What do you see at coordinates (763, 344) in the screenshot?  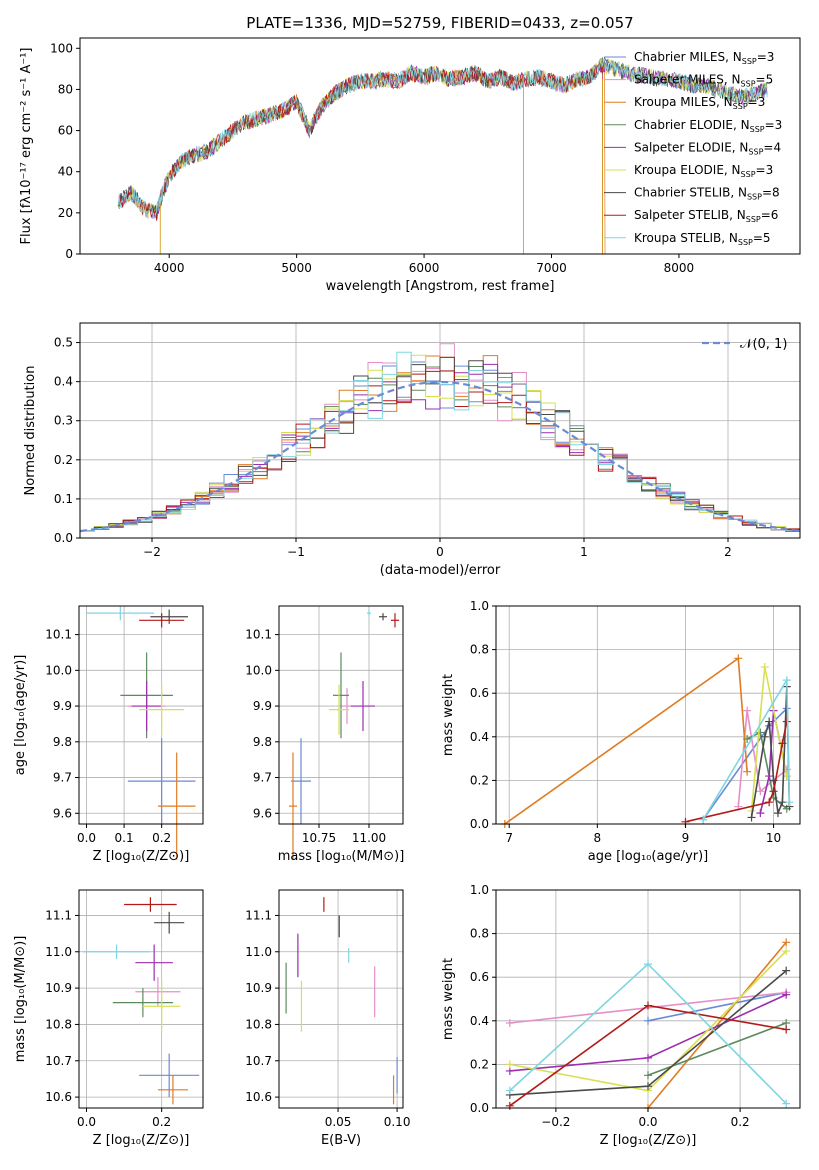 I see `normal-legend-label: 𝒩(0, 1)` at bounding box center [763, 344].